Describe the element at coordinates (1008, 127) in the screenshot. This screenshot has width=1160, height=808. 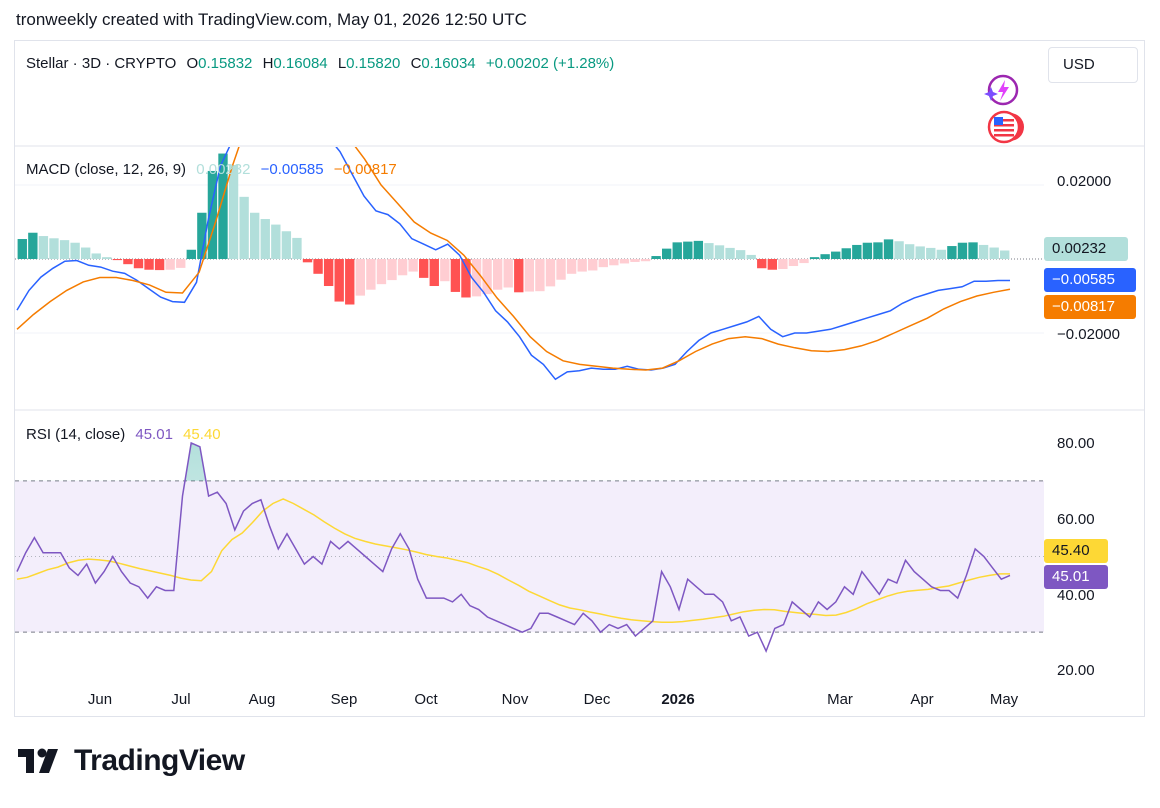
I see `us-flag-icon` at that location.